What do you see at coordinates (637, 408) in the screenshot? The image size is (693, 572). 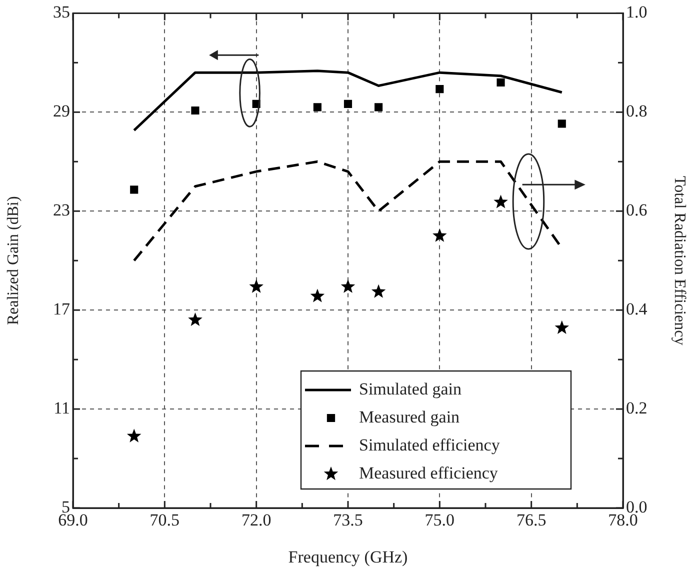 I see `y2-tick-label: 0.2` at bounding box center [637, 408].